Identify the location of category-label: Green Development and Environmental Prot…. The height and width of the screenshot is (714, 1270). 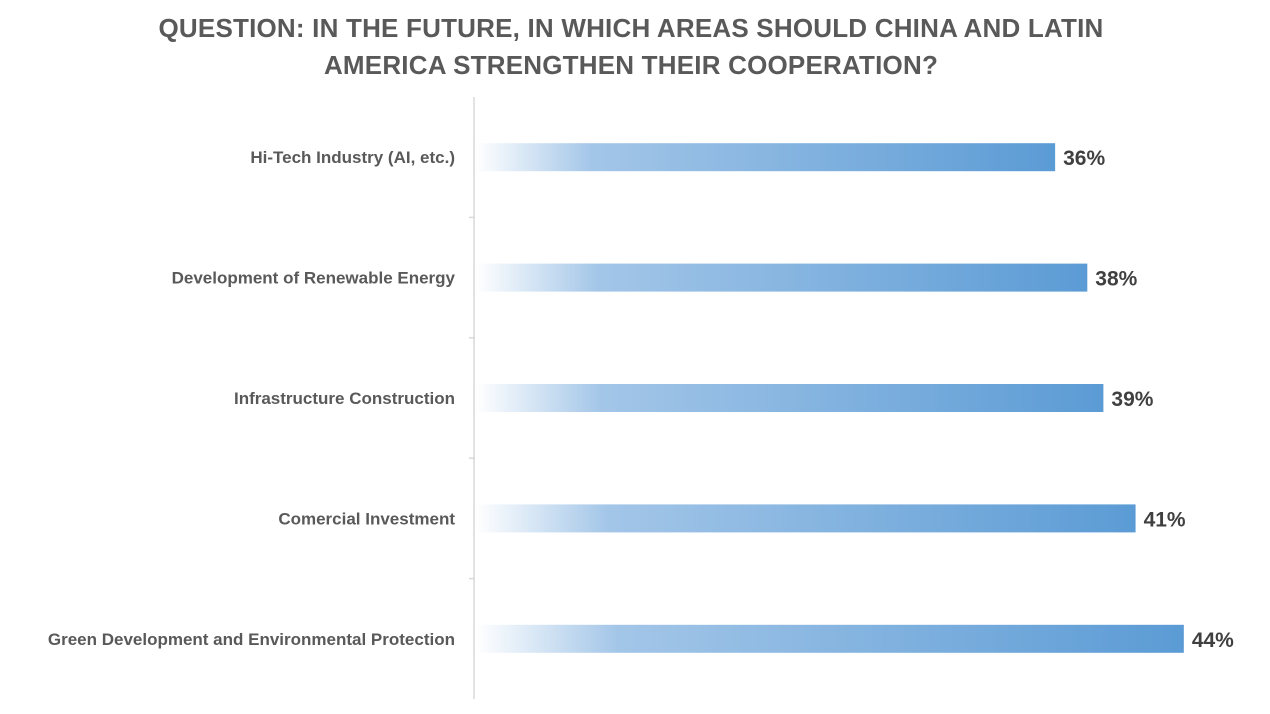
(251, 639).